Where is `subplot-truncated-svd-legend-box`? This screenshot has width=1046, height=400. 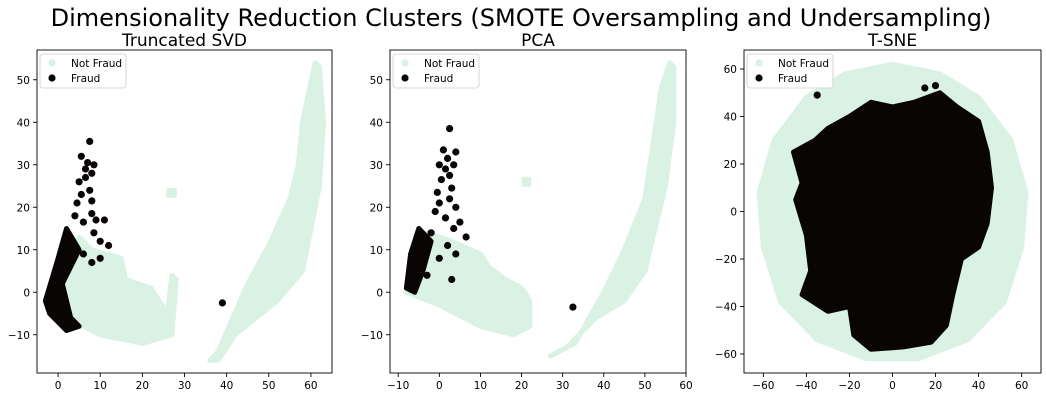 subplot-truncated-svd-legend-box is located at coordinates (83, 71).